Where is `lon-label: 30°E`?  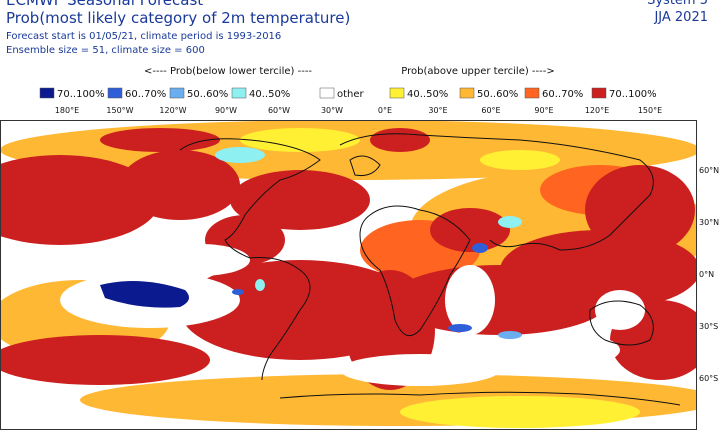
lon-label: 30°E is located at coordinates (437, 110).